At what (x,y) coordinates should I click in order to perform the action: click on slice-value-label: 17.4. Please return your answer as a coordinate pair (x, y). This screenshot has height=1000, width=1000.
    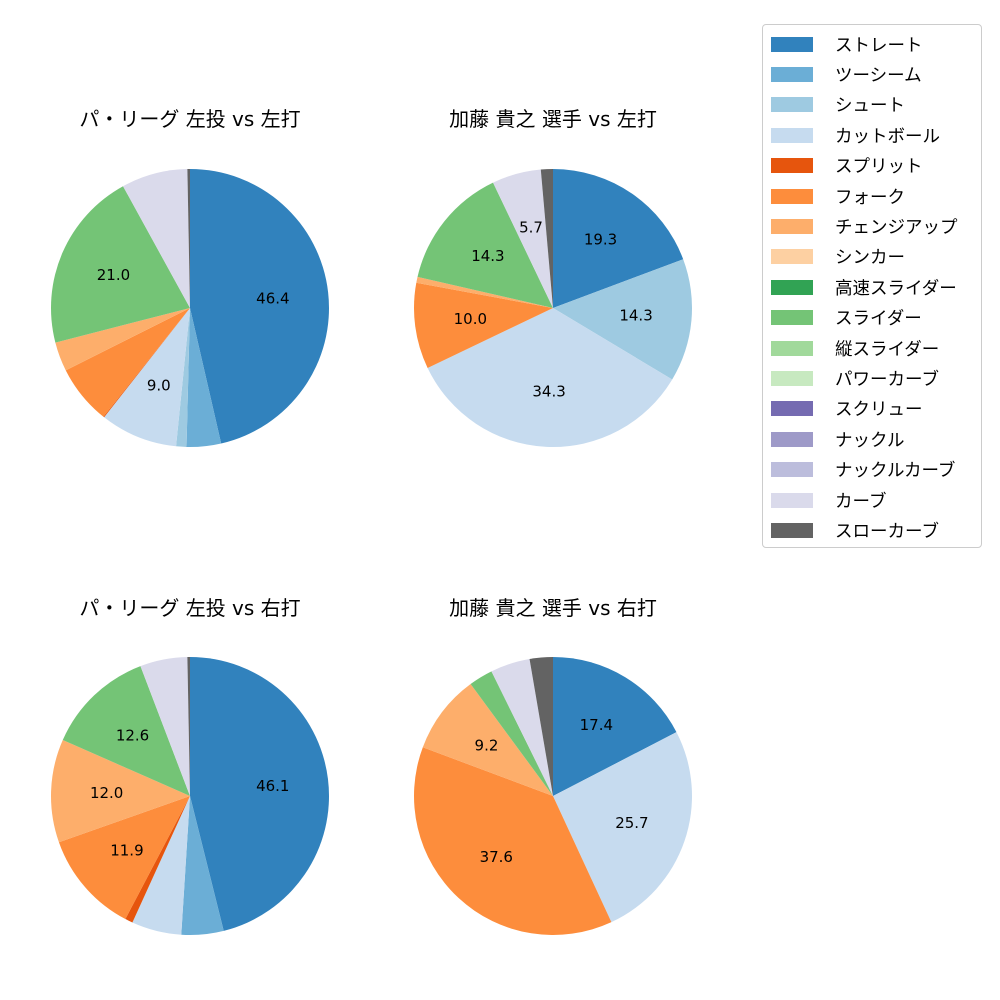
    Looking at the image, I should click on (596, 725).